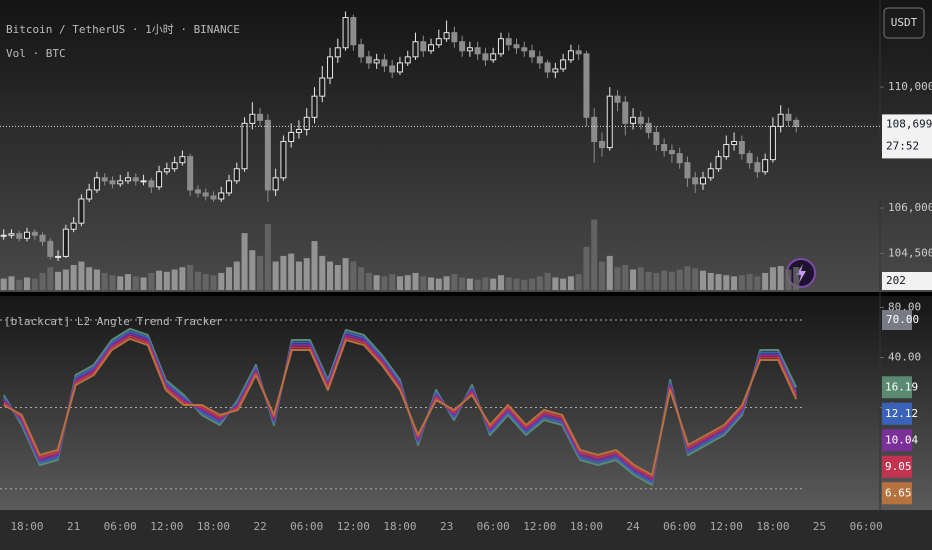 The image size is (932, 550). I want to click on last-price-label: 108,699.81, so click(909, 123).